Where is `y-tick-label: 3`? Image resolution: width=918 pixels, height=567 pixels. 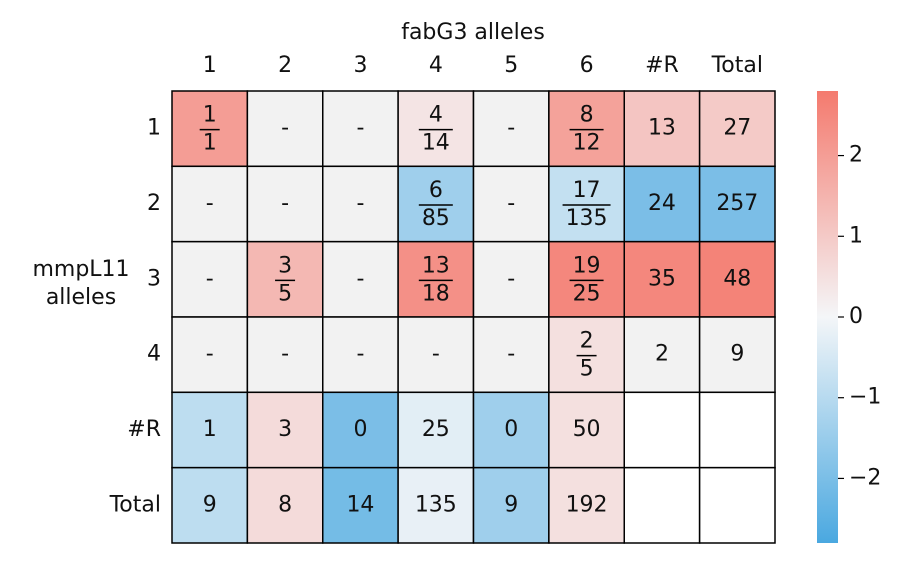
y-tick-label: 3 is located at coordinates (154, 278).